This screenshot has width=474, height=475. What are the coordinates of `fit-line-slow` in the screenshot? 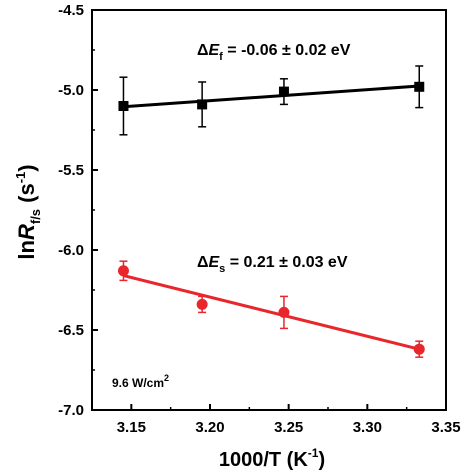 It's located at (271, 312).